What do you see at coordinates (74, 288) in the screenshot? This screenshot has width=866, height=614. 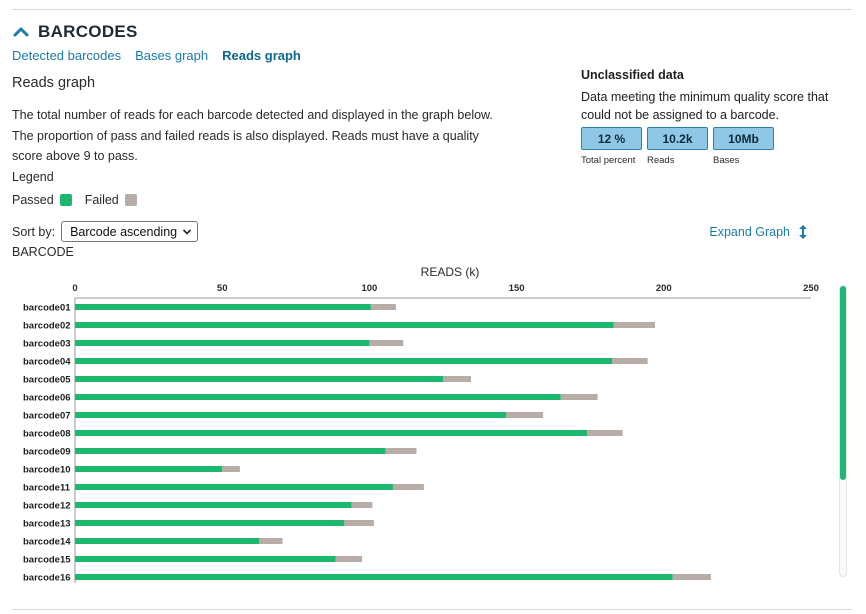 I see `x-tick-label: 0` at bounding box center [74, 288].